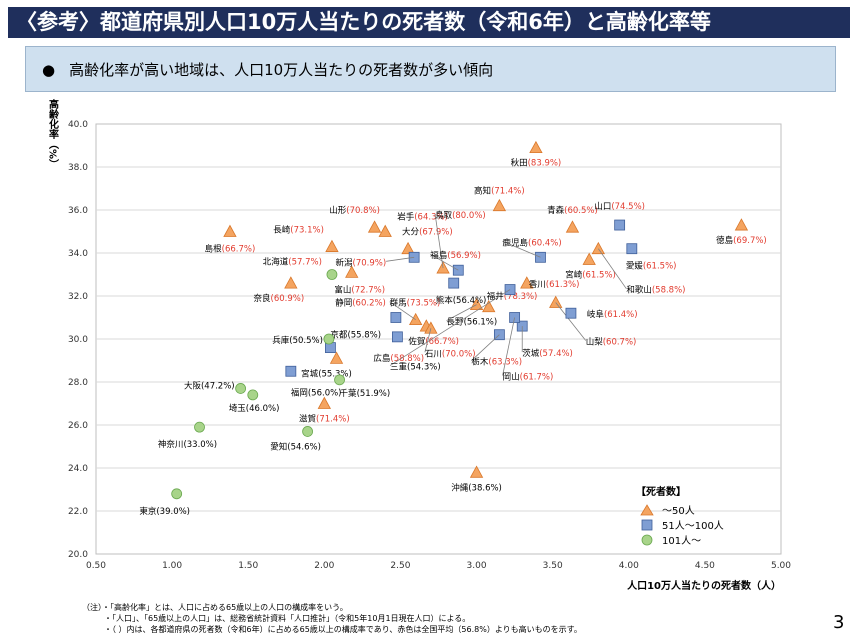 The height and width of the screenshot is (637, 858). I want to click on point-label: 島根(66.7%), so click(230, 249).